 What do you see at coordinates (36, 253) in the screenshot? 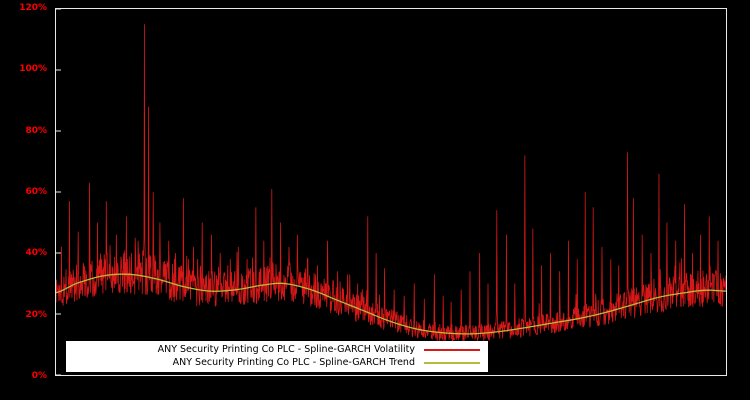
I see `y-tick-label: 40%` at bounding box center [36, 253].